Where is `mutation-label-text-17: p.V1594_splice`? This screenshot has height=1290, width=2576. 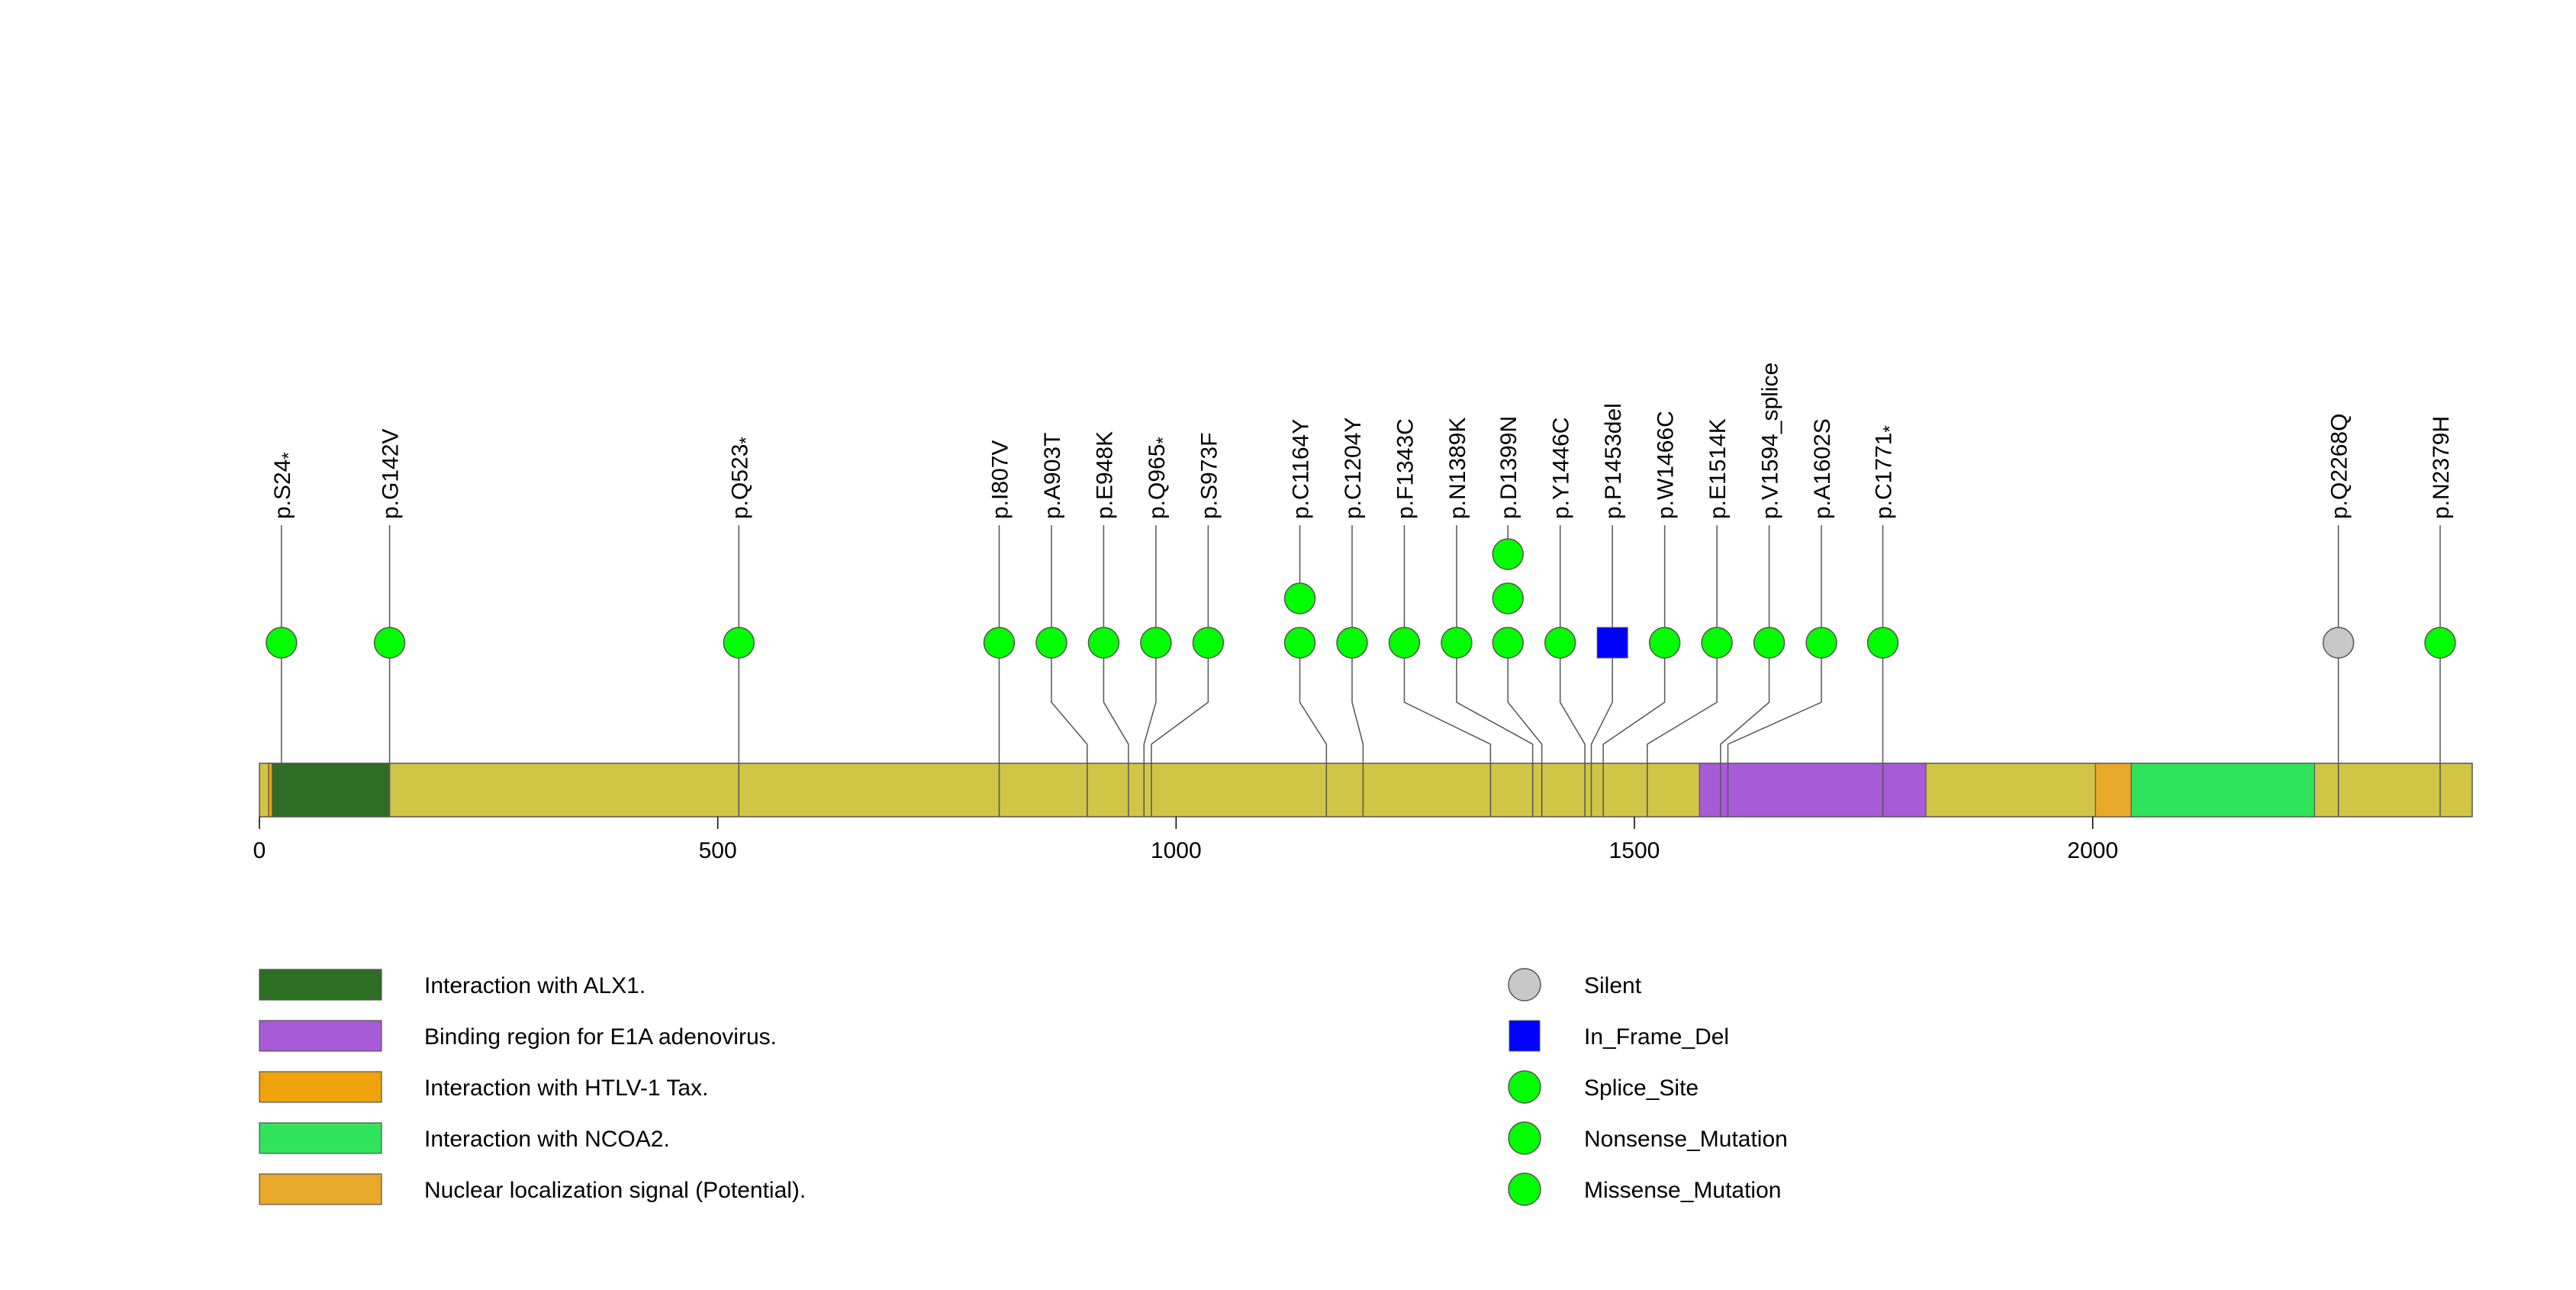
mutation-label-text-17: p.V1594_splice is located at coordinates (1770, 441).